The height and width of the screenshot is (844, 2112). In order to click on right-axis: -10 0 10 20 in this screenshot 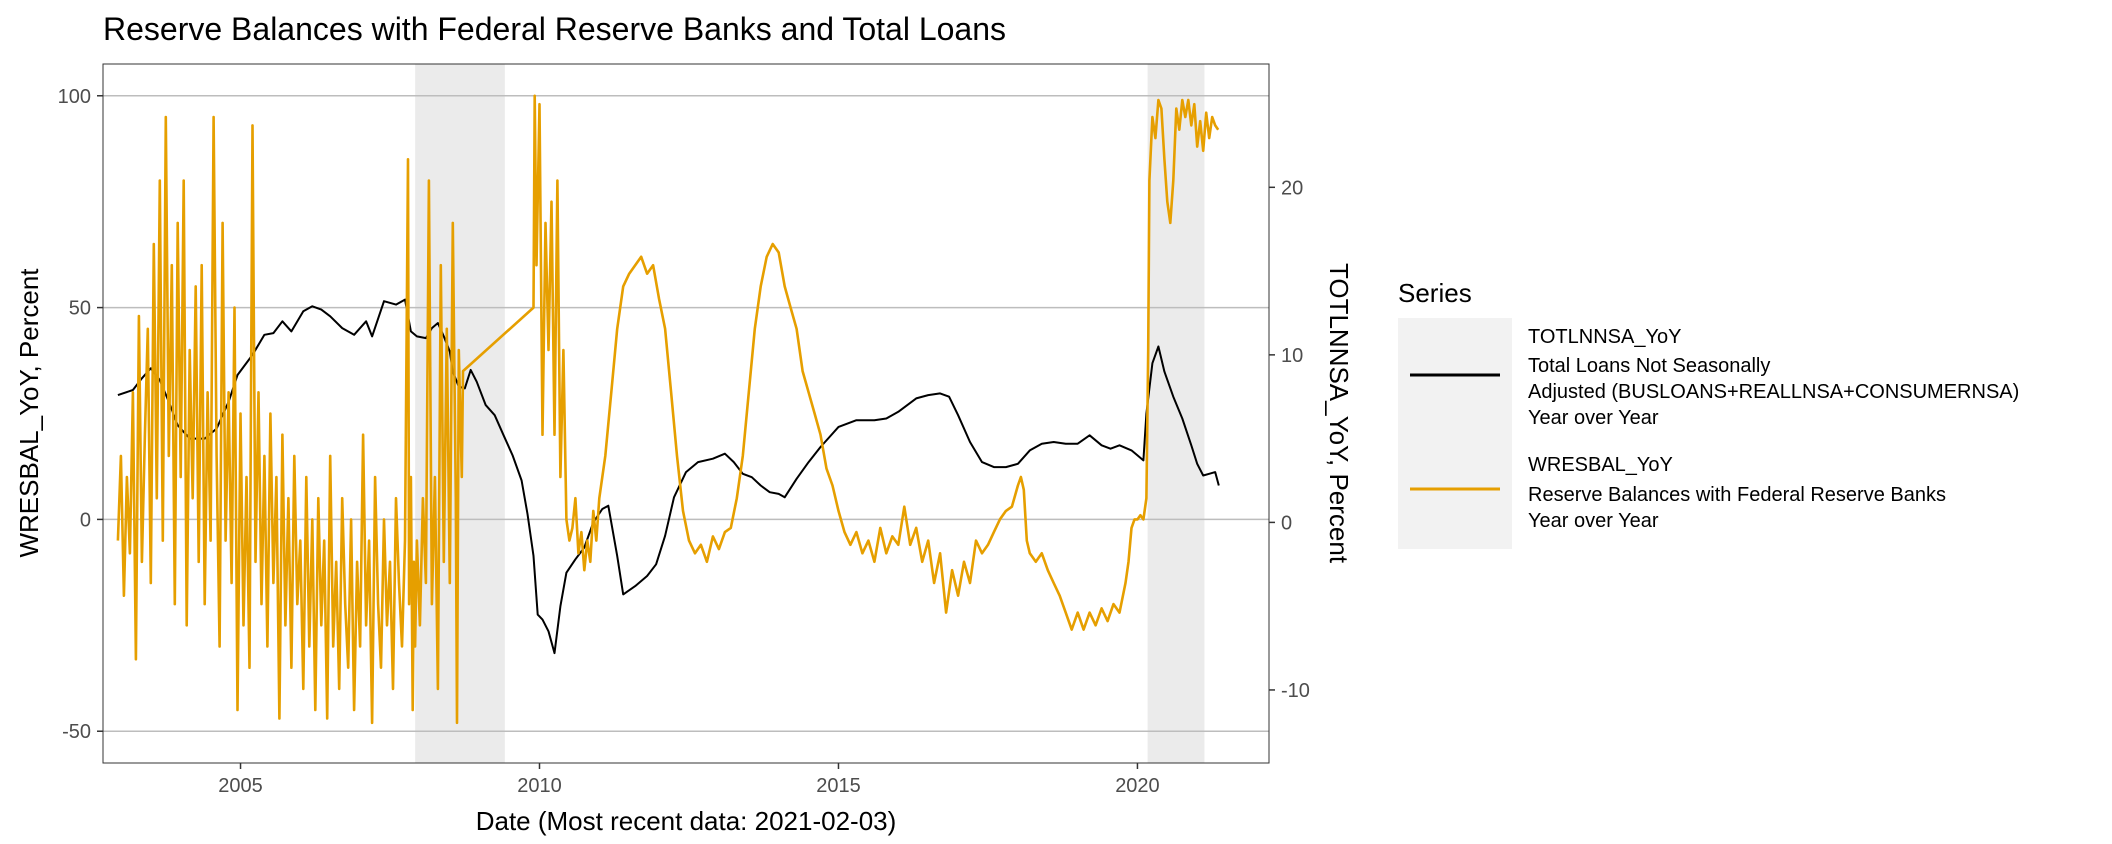, I will do `click(1289, 439)`.